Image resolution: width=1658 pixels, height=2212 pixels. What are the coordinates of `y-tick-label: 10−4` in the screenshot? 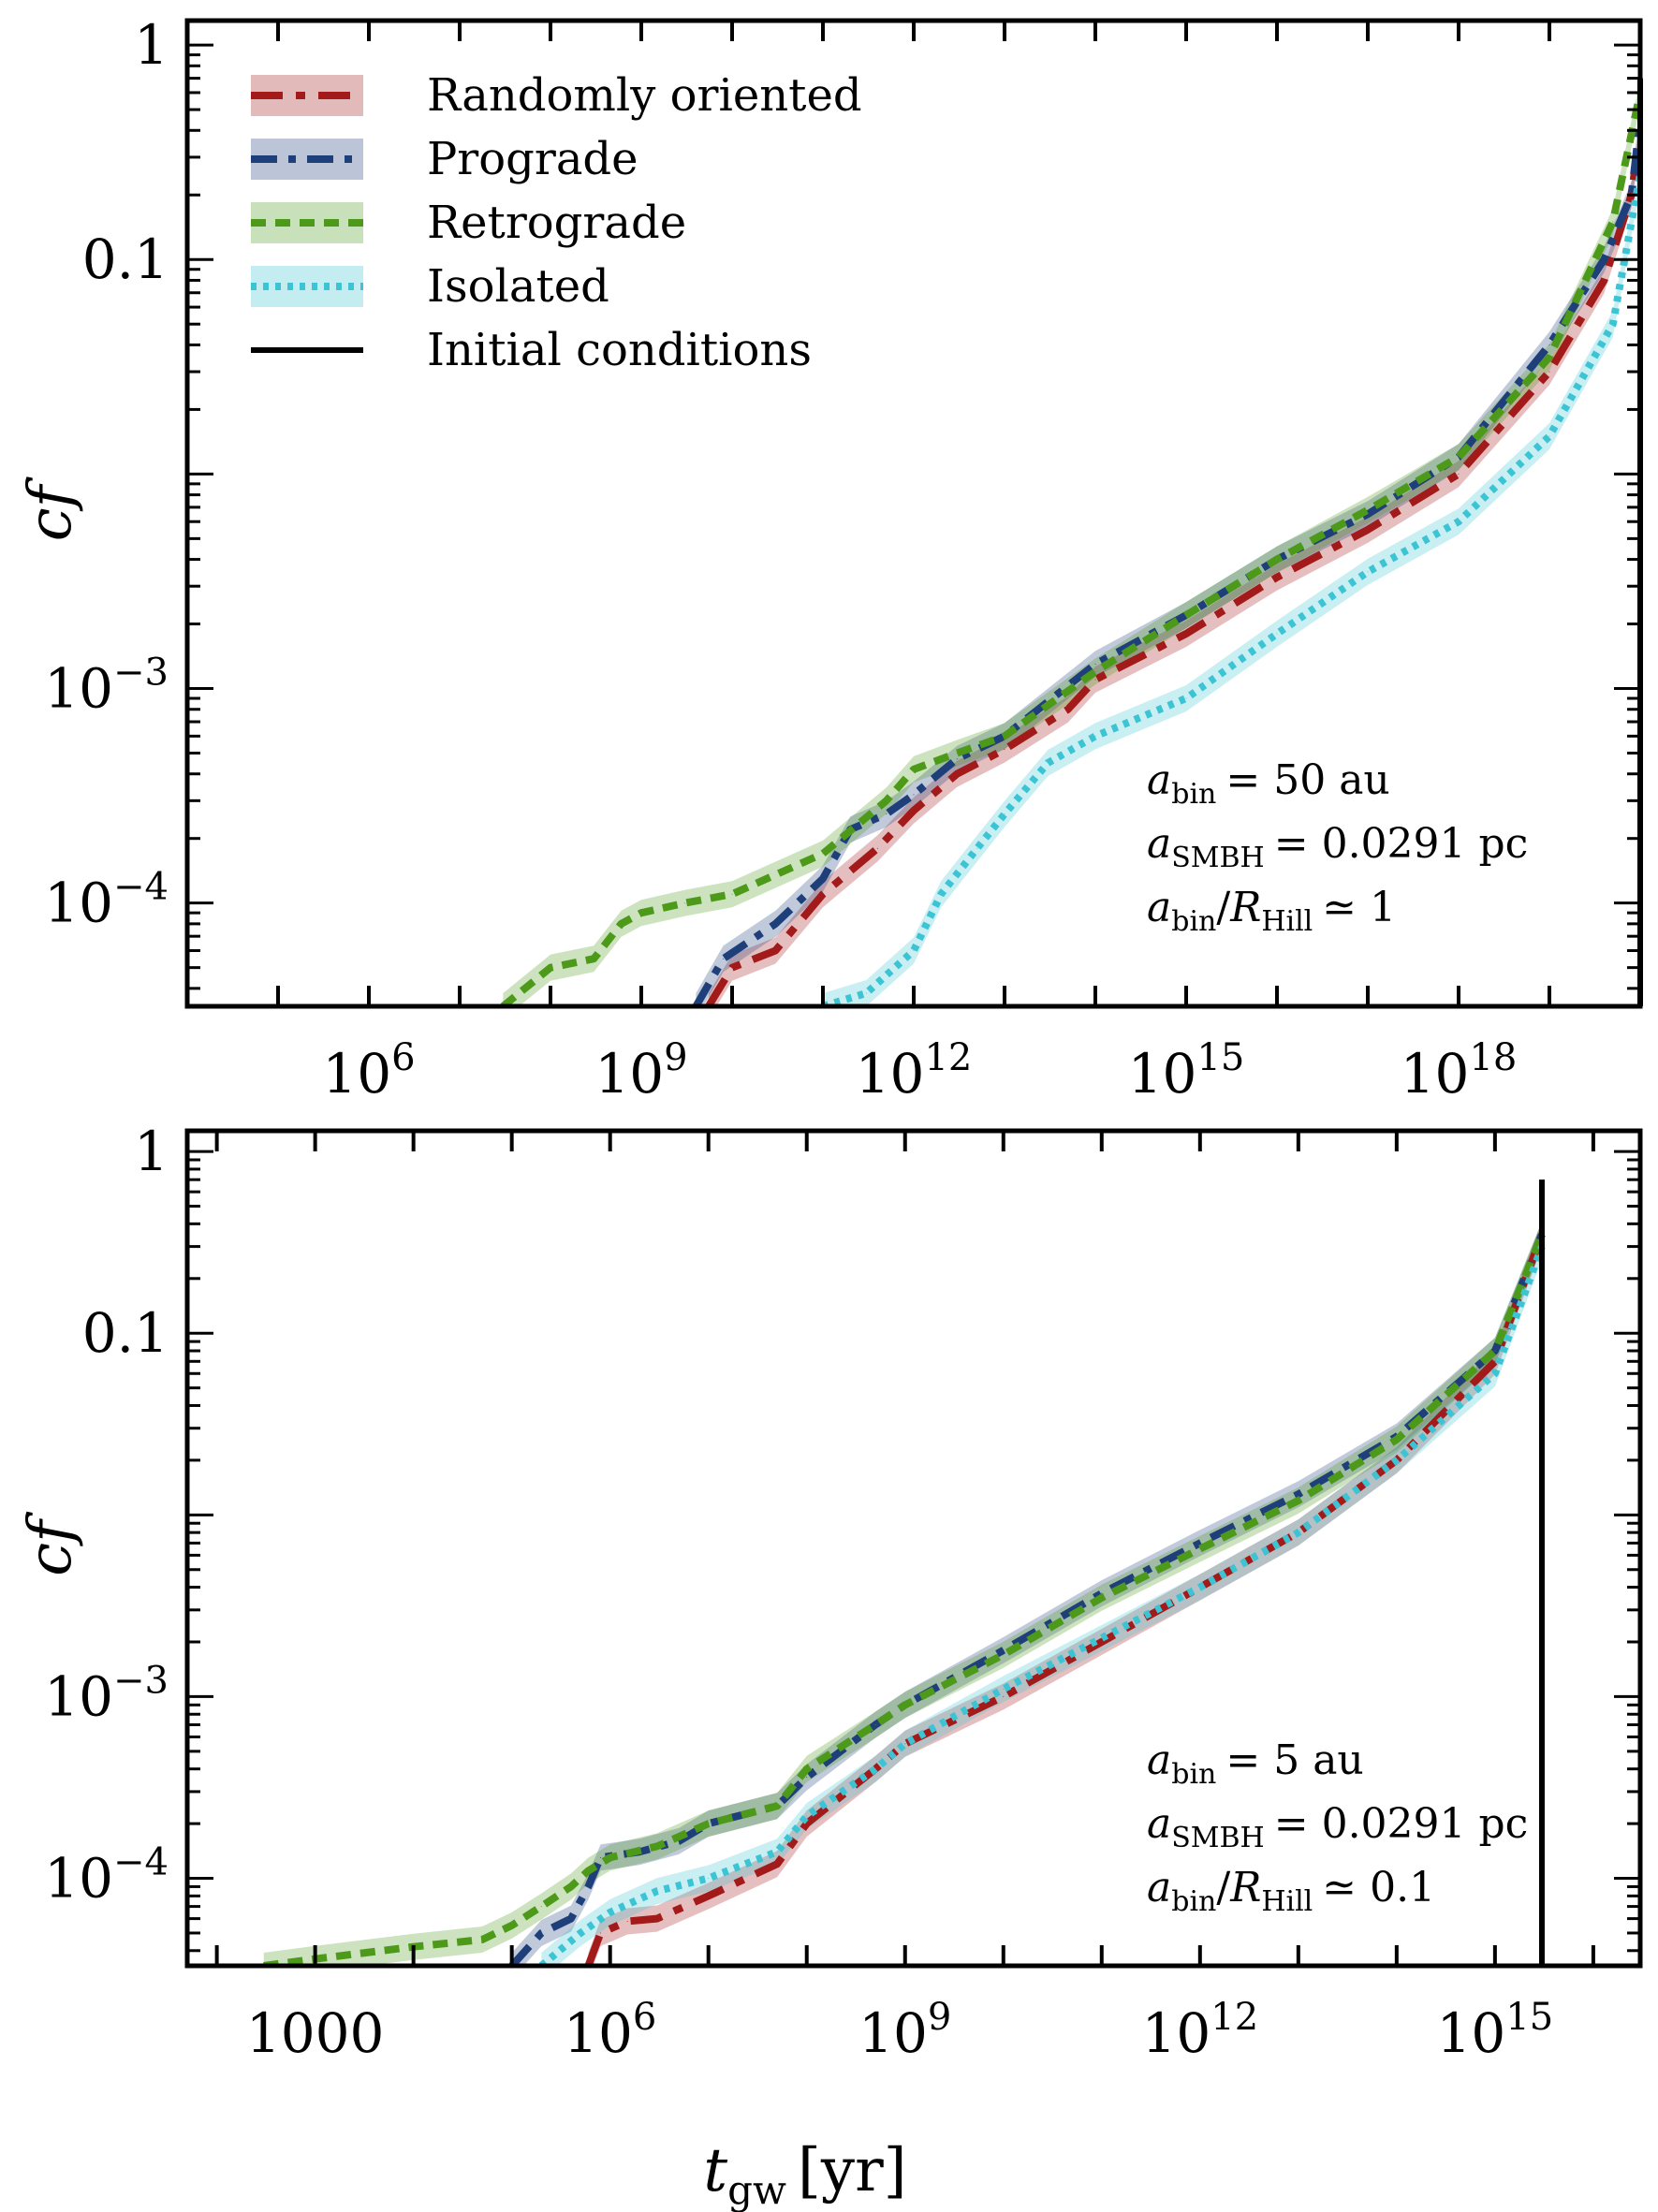 It's located at (106, 900).